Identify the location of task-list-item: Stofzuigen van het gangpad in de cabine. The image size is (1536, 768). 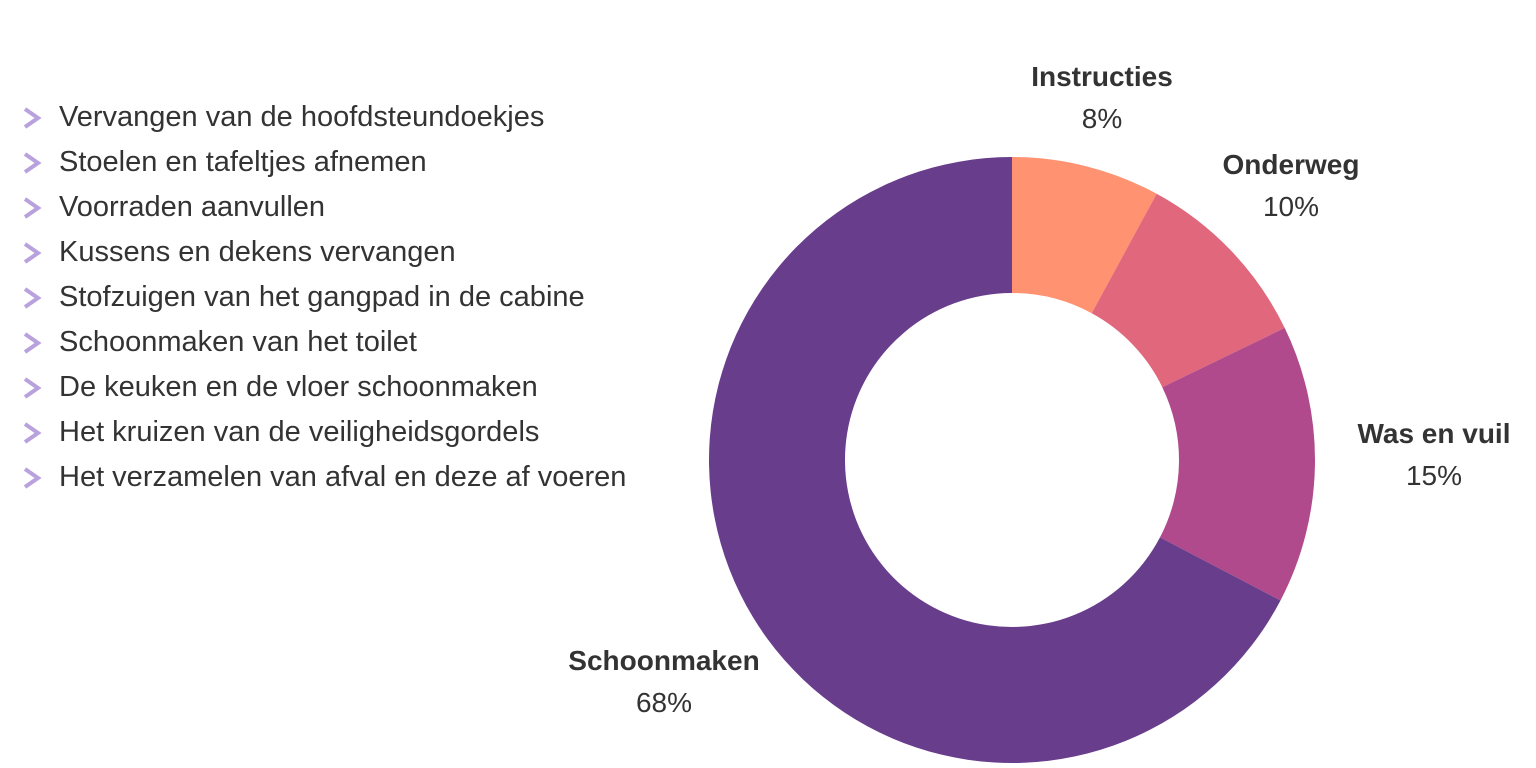
(342, 297).